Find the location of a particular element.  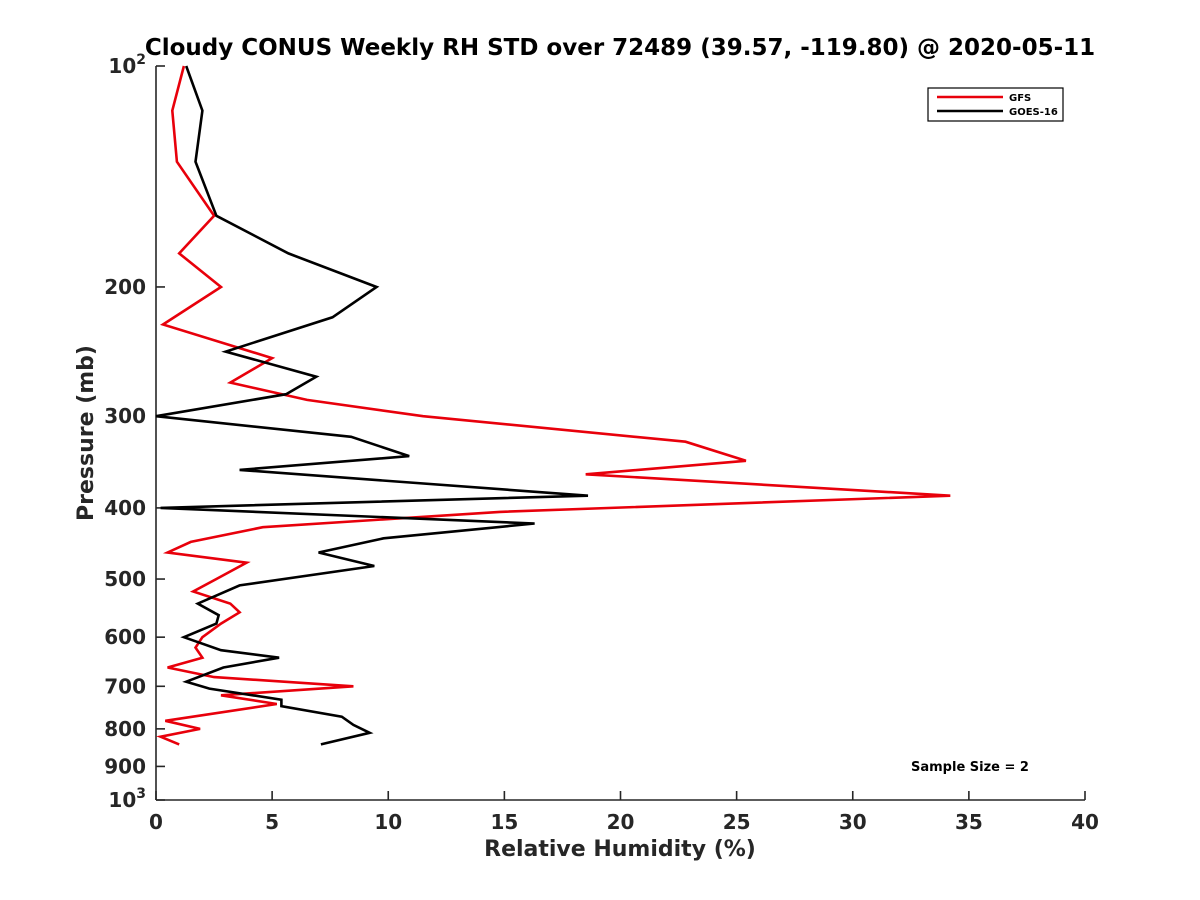

y-tick-exponent: 2 is located at coordinates (141, 60).